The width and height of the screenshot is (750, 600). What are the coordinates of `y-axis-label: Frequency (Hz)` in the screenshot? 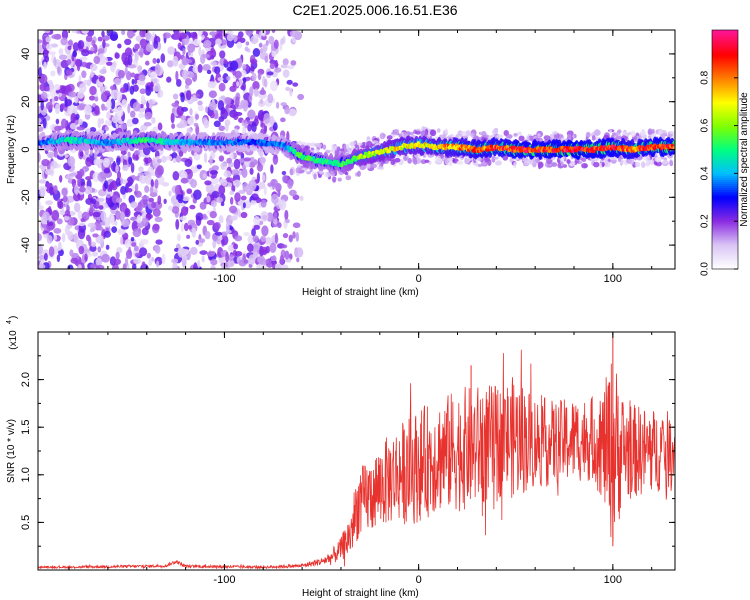 It's located at (11, 149).